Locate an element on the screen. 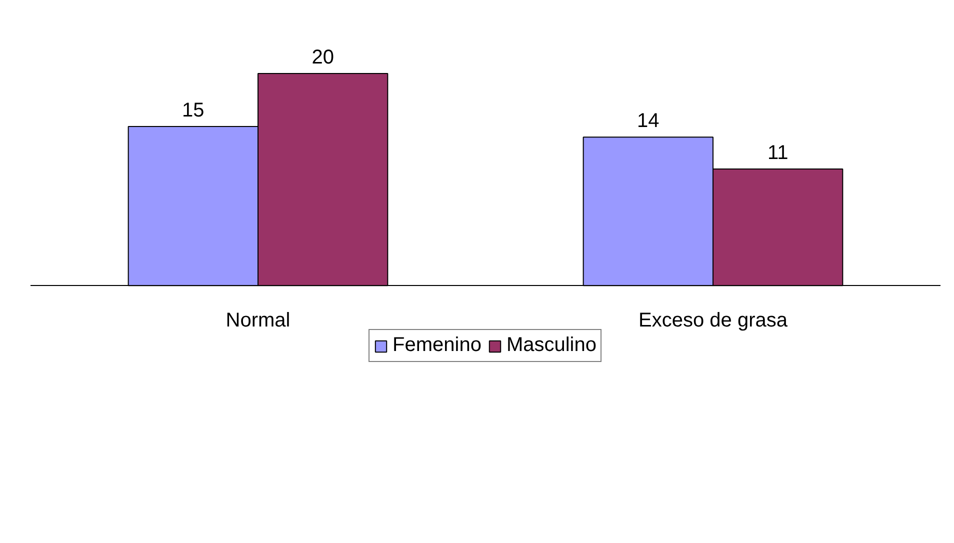  data-label: 20 is located at coordinates (323, 57).